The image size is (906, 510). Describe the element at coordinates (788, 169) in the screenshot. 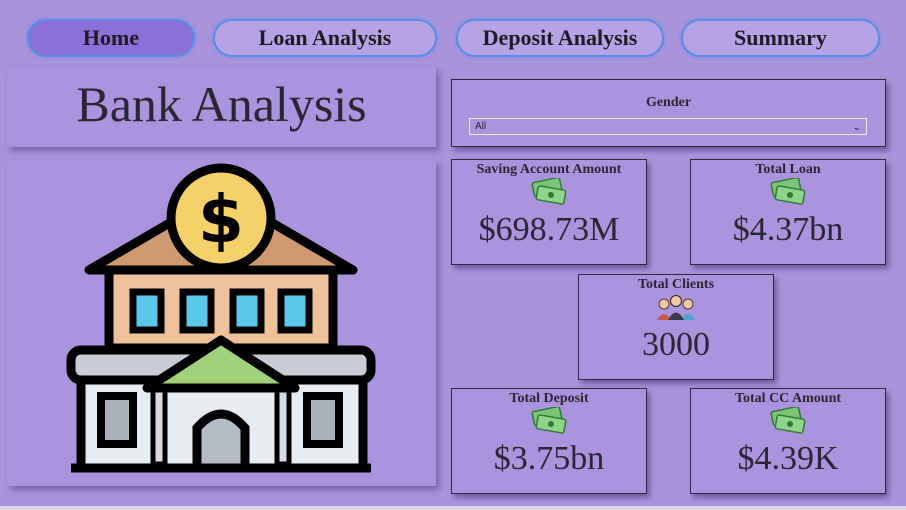

I see `total-loan-label: Total Loan` at that location.